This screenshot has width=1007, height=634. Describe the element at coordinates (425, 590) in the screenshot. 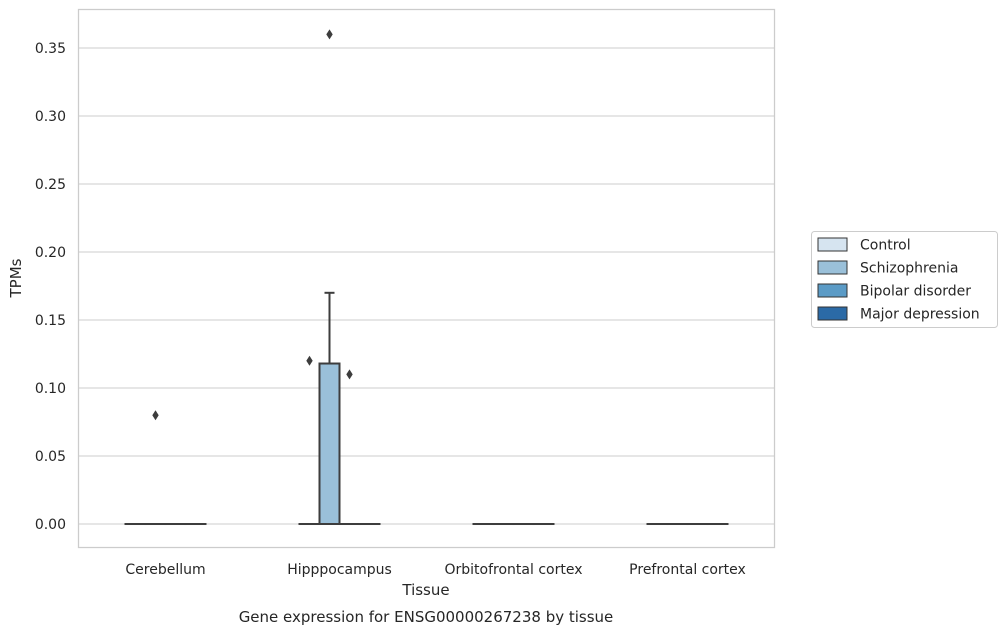

I see `x-axis-title: Tissue` at that location.